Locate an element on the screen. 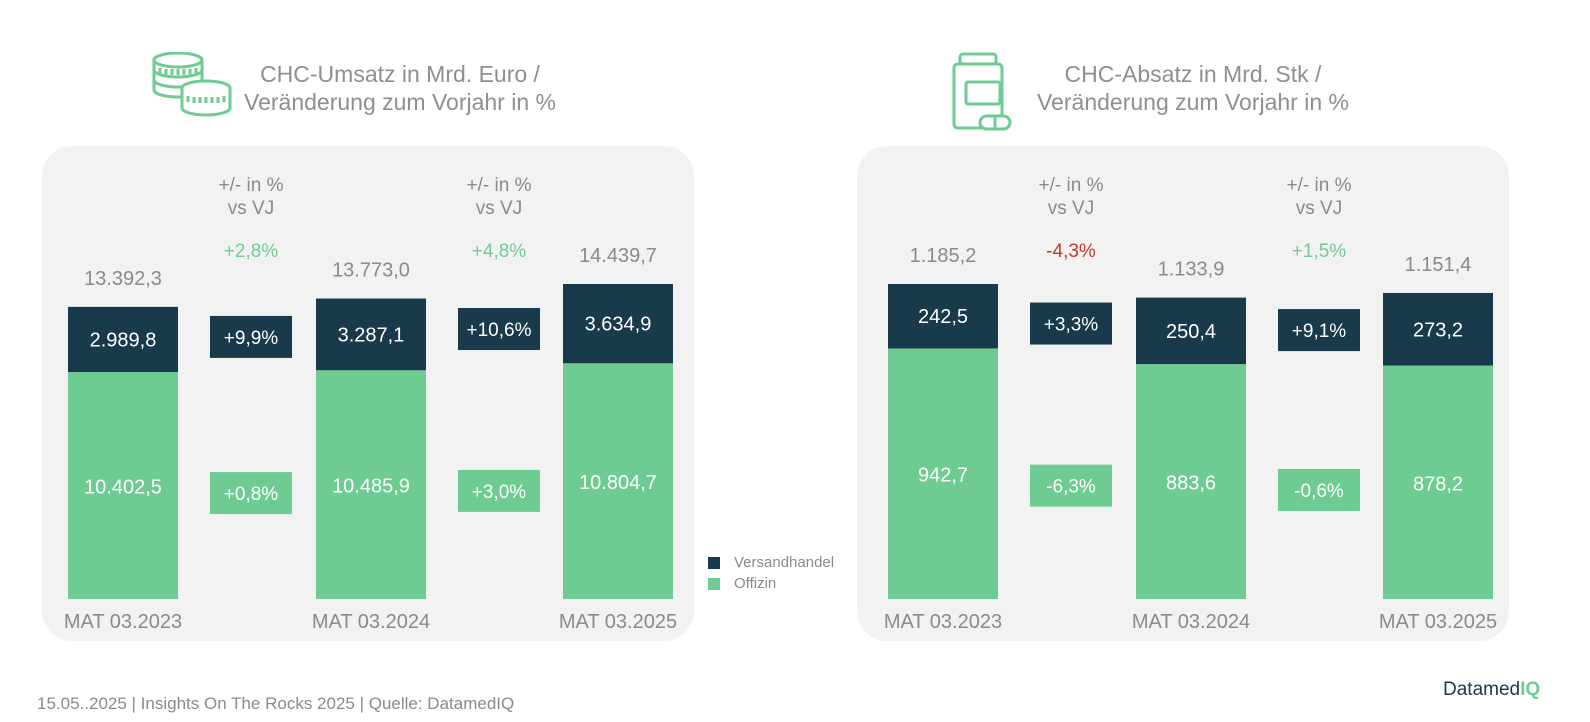 The image size is (1590, 722). coins-icon is located at coordinates (192, 84).